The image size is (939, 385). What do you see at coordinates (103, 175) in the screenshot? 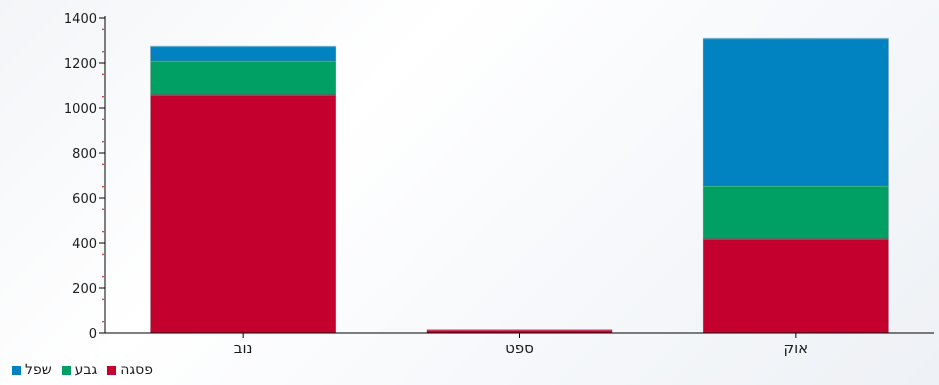
I see `y-axis-minor-ticks` at bounding box center [103, 175].